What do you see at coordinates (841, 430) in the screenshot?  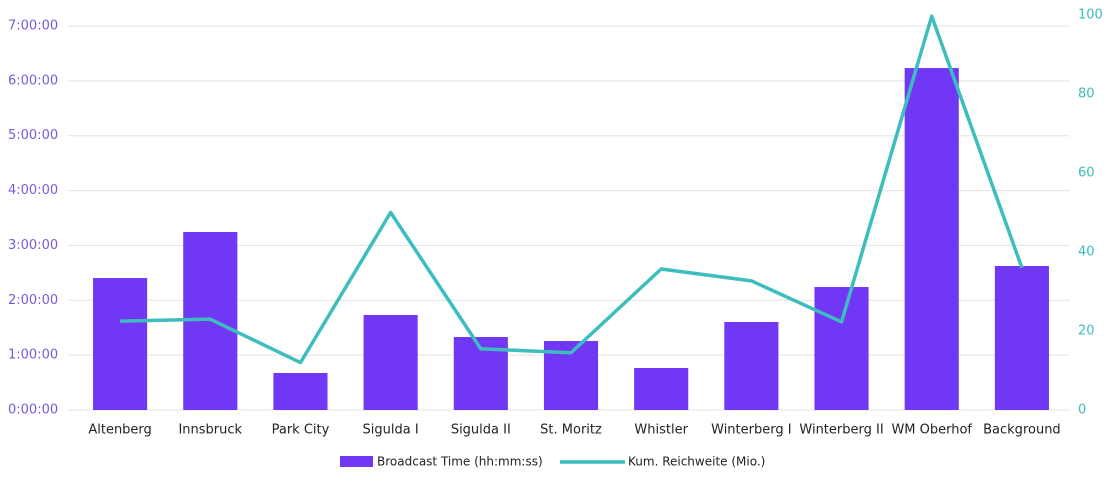 I see `x-tick-label: Winterberg II` at bounding box center [841, 430].